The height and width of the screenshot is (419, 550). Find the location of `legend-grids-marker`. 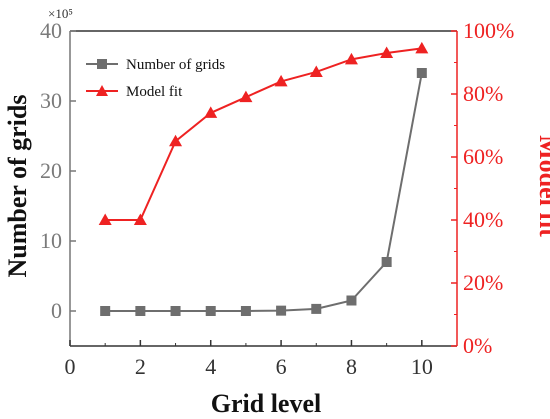

legend-grids-marker is located at coordinates (102, 64).